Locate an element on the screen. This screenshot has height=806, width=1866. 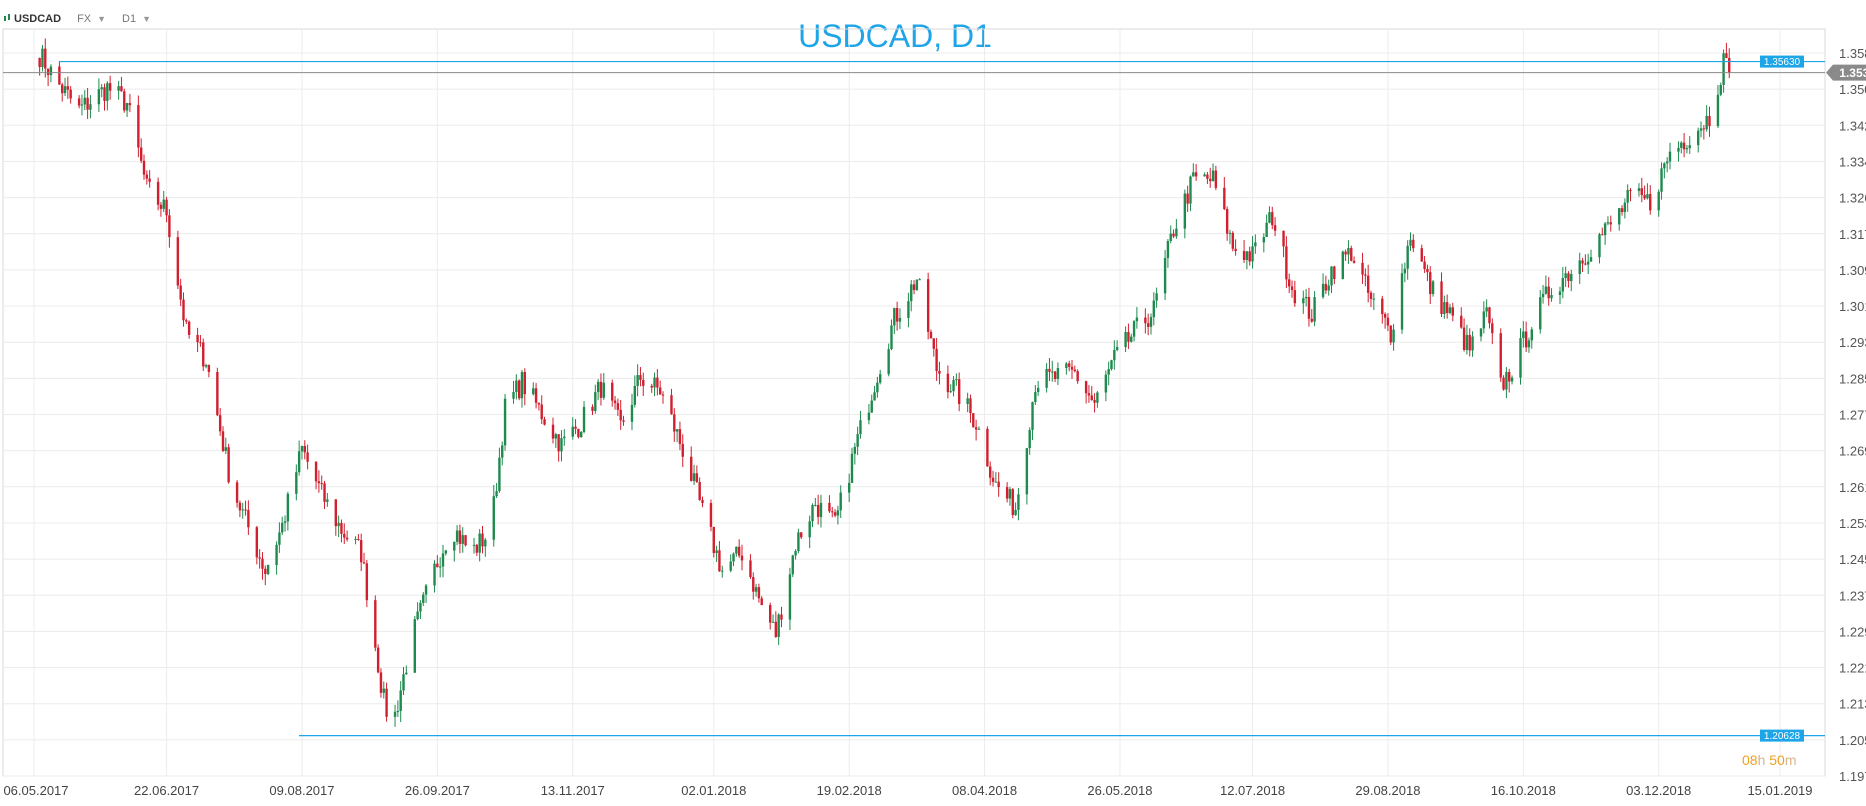
market-dropdown: FX ▼ is located at coordinates (91, 19).